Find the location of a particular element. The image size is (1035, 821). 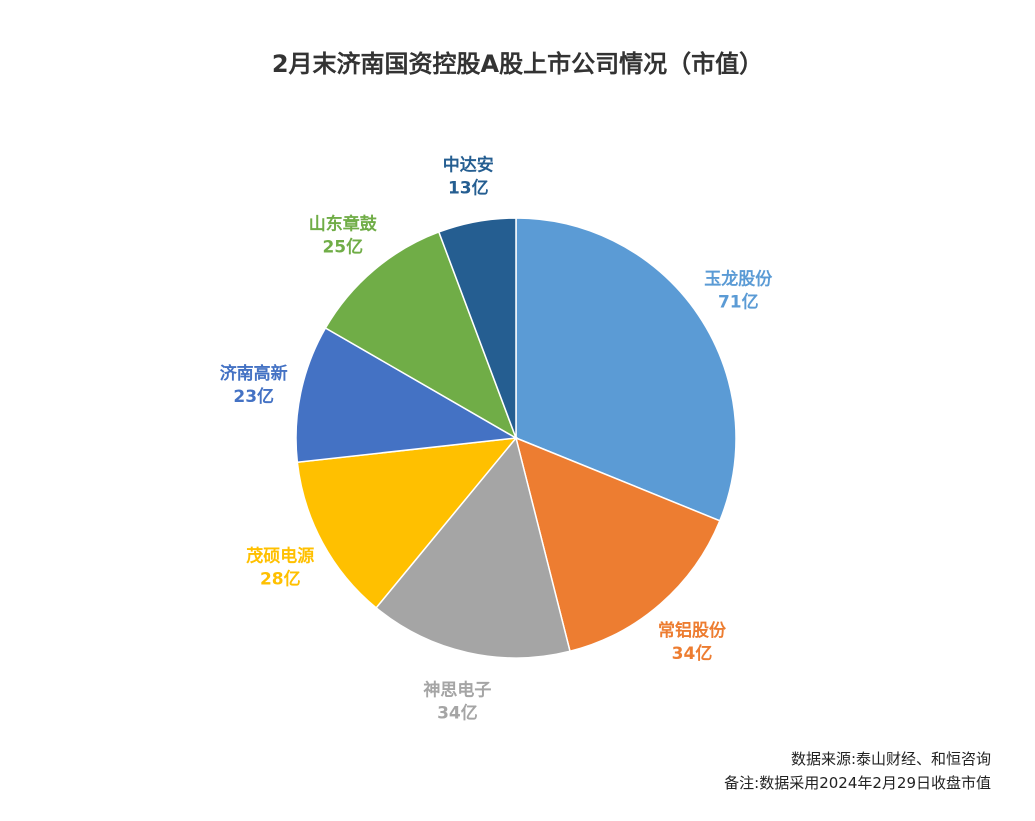

slice-label-3: 茂硕电源 28亿 is located at coordinates (280, 568).